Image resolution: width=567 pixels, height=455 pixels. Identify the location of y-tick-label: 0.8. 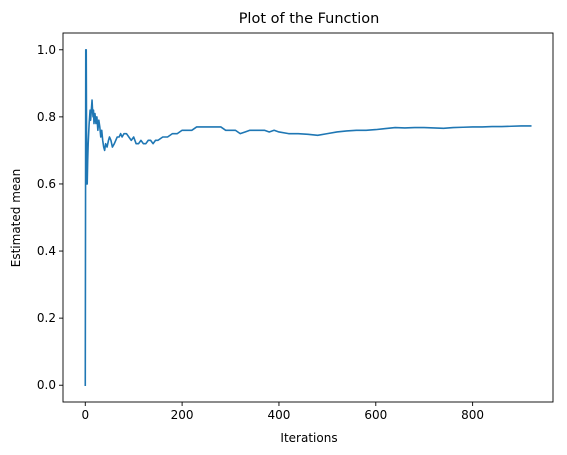
(46, 117).